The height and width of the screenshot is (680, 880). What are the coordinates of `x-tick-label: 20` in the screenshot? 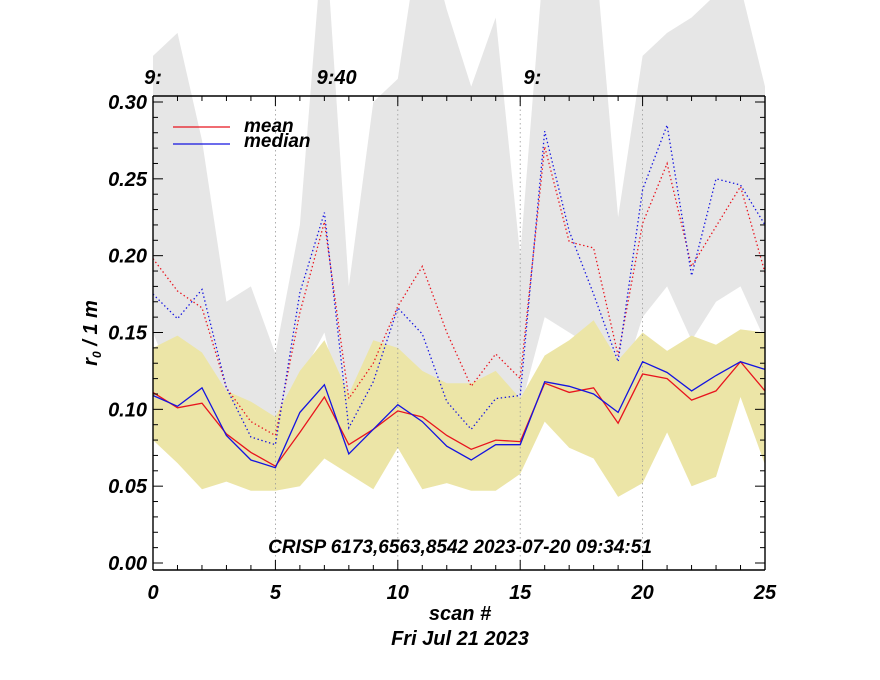 It's located at (641, 593).